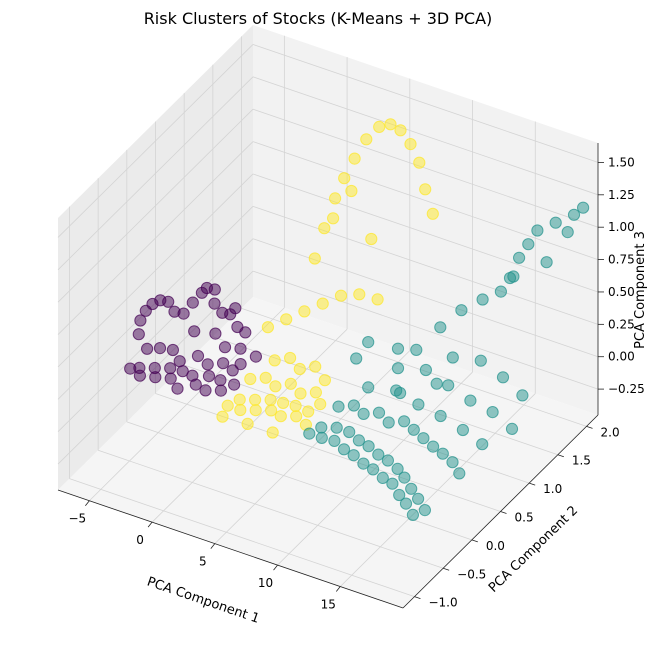 The image size is (648, 658). I want to click on x-axis-line, so click(230, 549).